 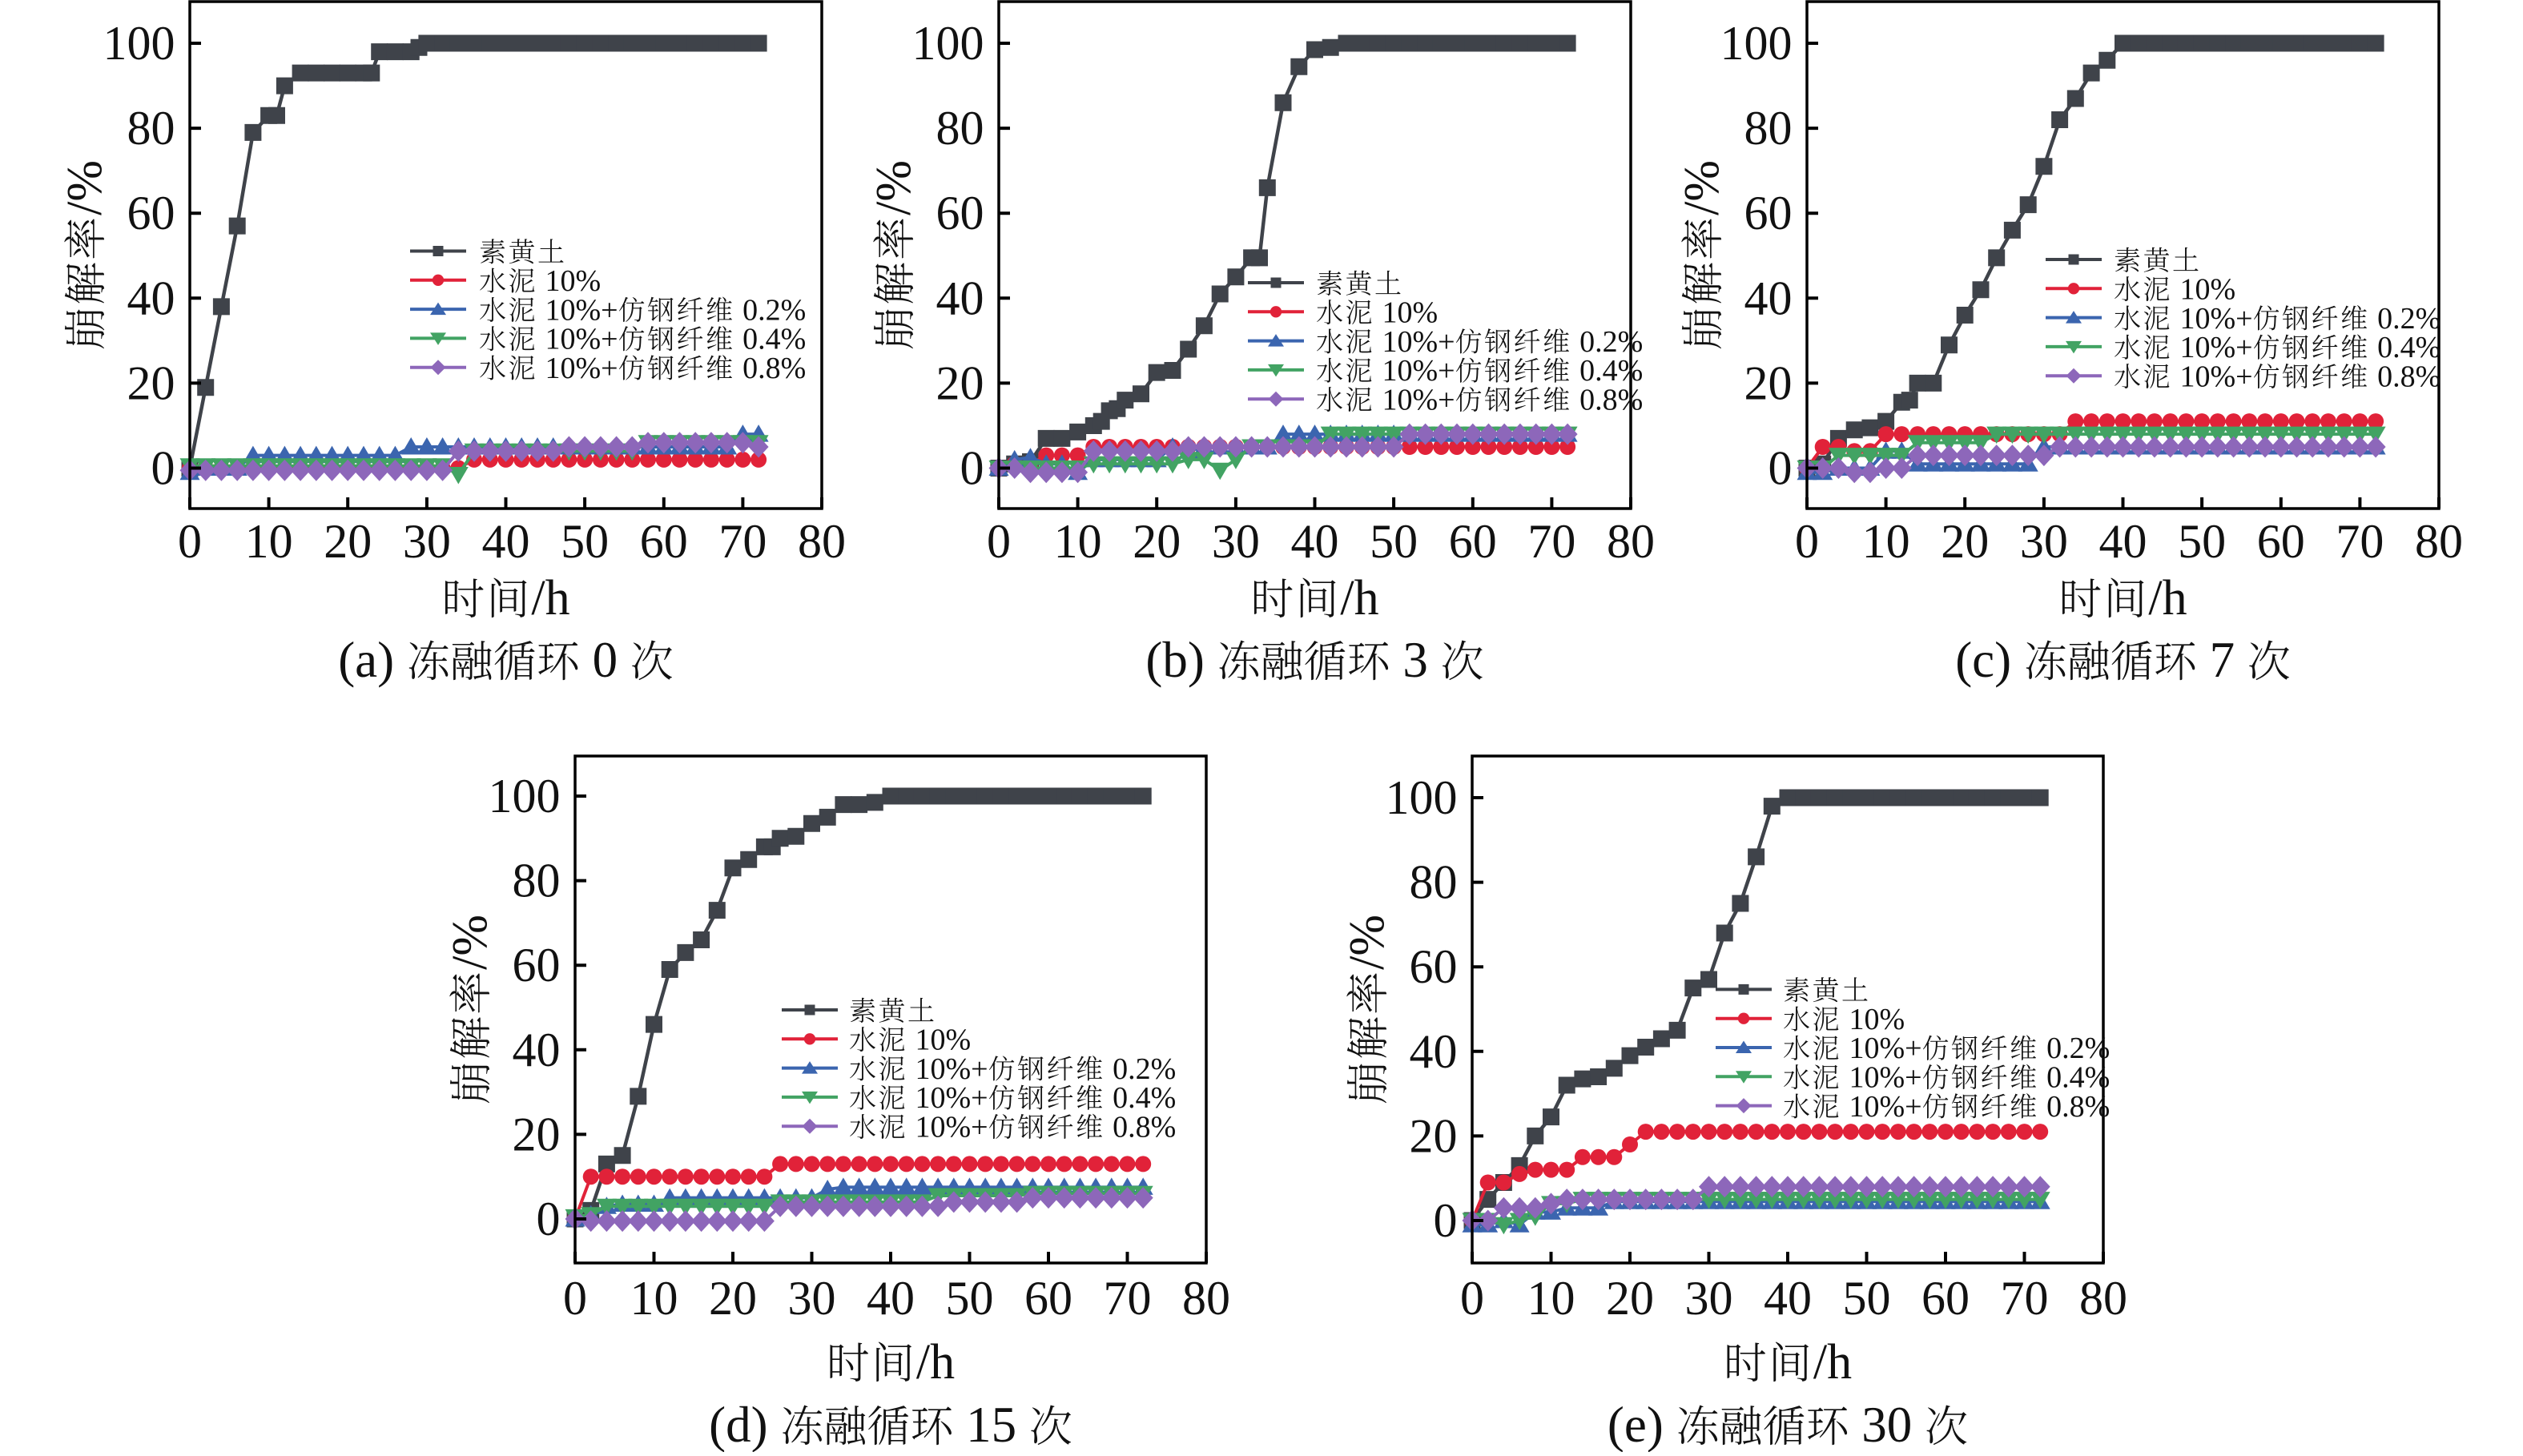 I want to click on svg-text: 7, so click(x=2223, y=660).